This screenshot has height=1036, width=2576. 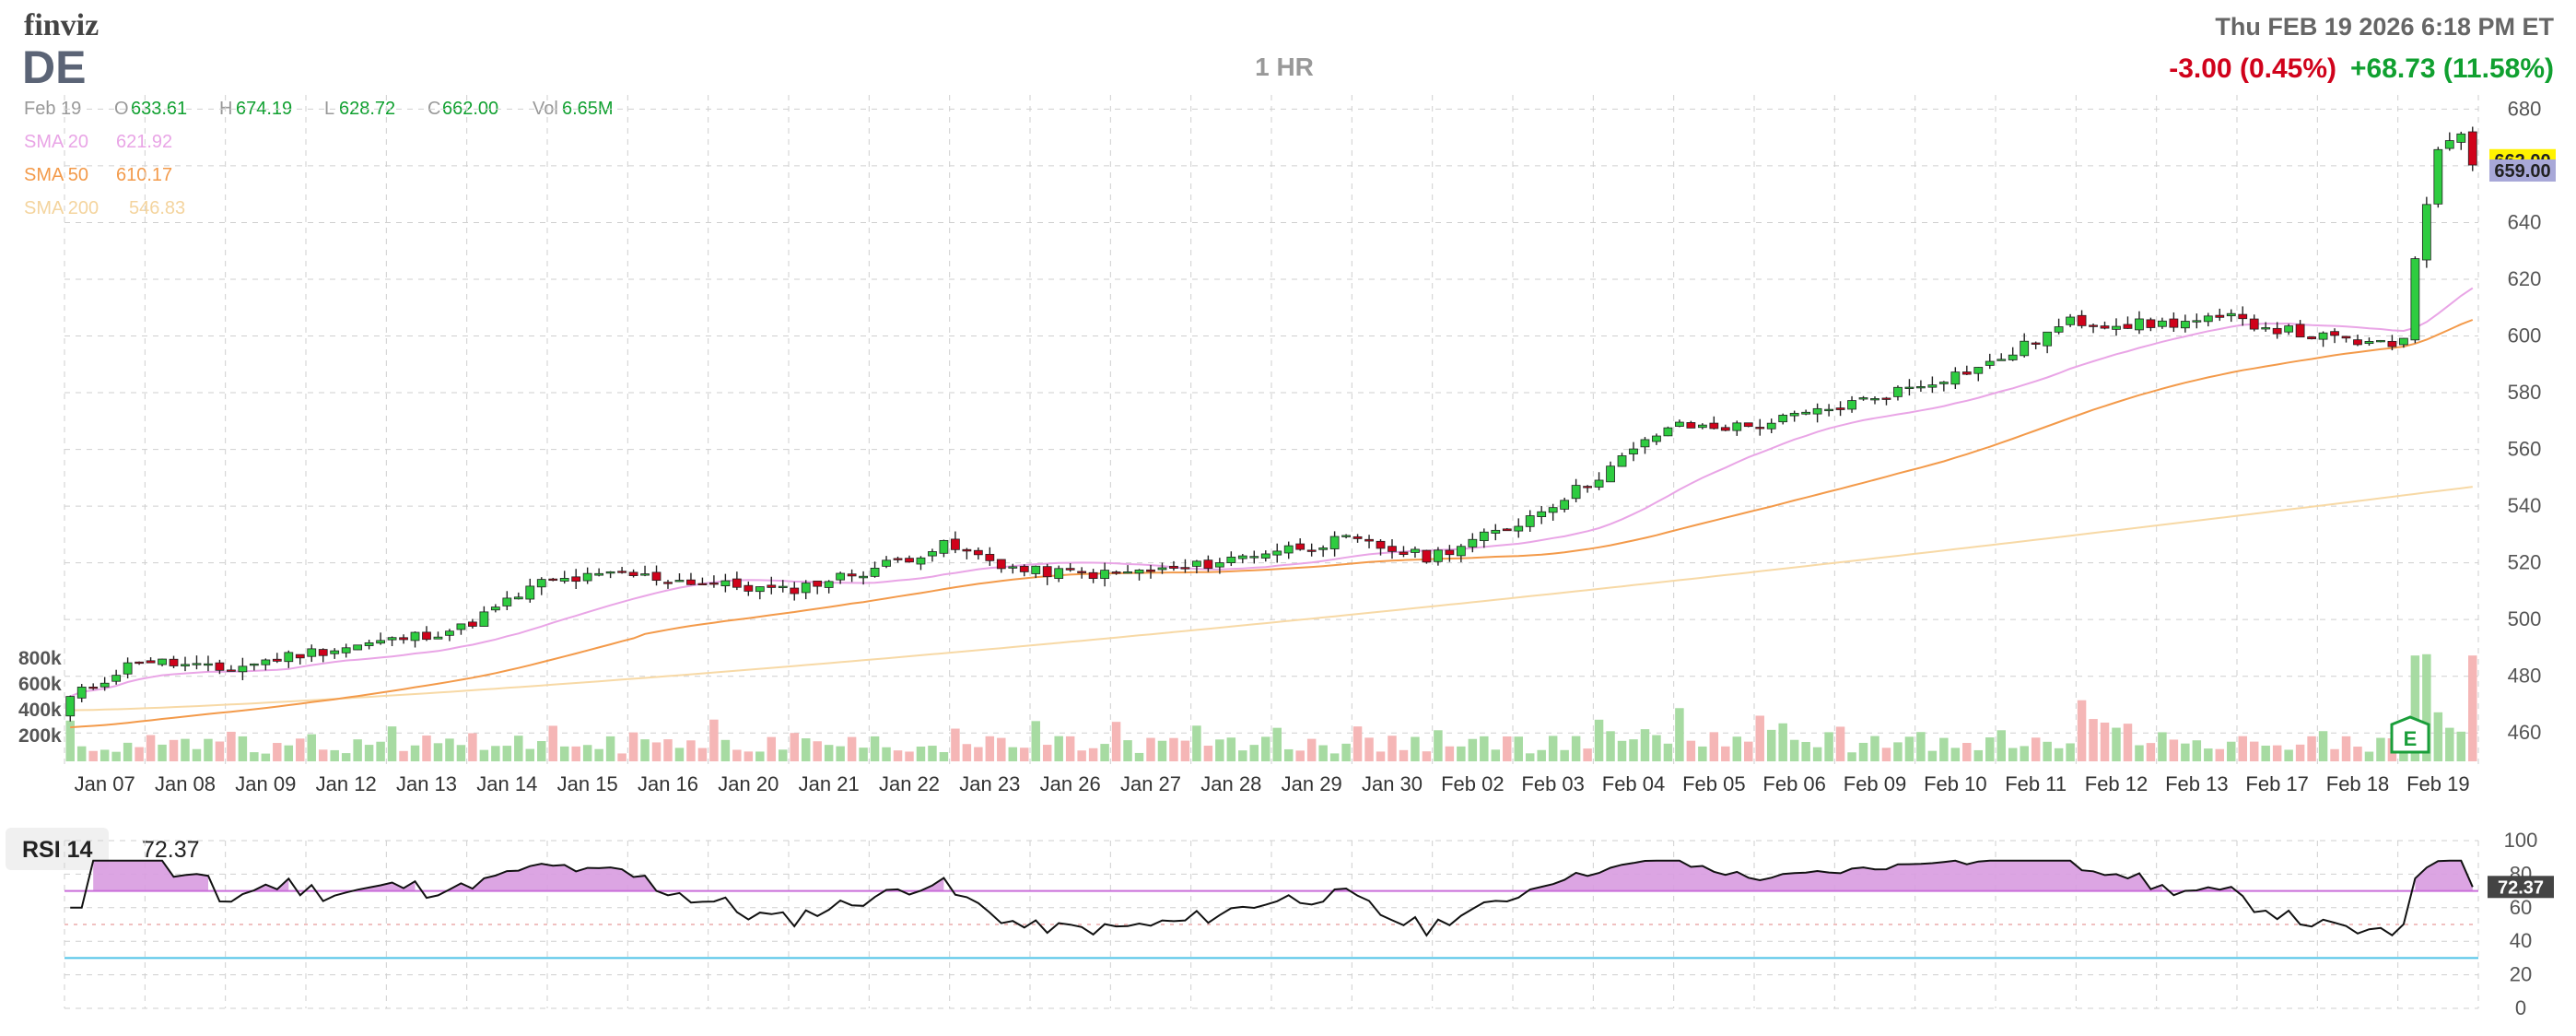 I want to click on rsi-tick-label: 100, so click(x=2521, y=841).